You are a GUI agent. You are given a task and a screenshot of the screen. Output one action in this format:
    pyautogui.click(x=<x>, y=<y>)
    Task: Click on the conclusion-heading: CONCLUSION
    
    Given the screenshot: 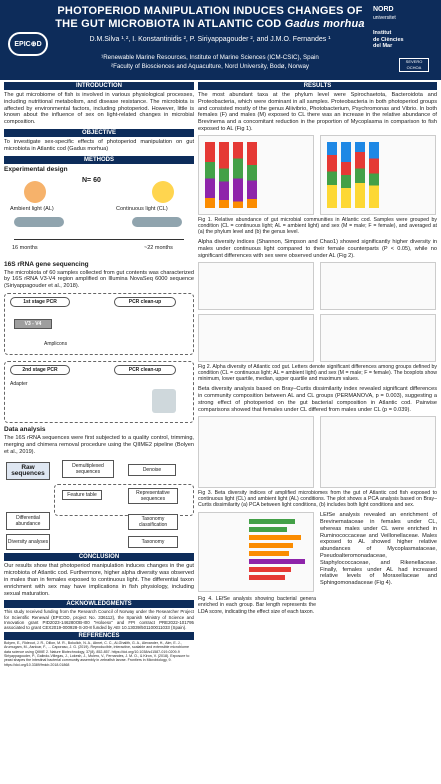 What is the action you would take?
    pyautogui.click(x=99, y=557)
    